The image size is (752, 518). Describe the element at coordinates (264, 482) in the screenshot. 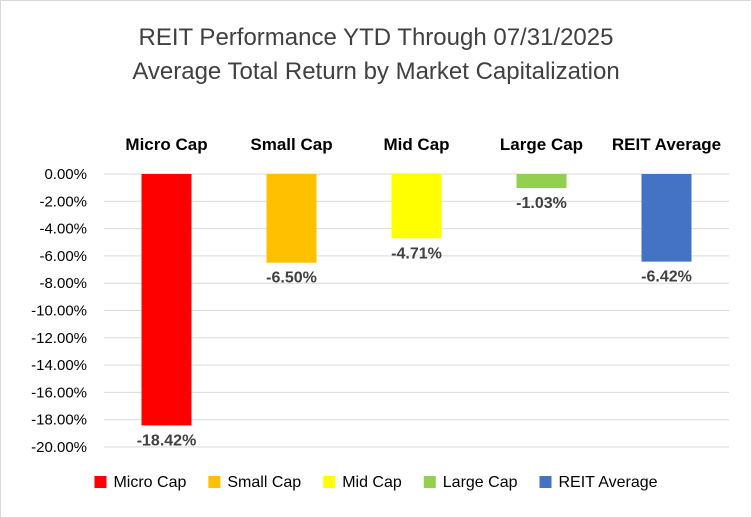

I see `legend-entry: Small Cap` at that location.